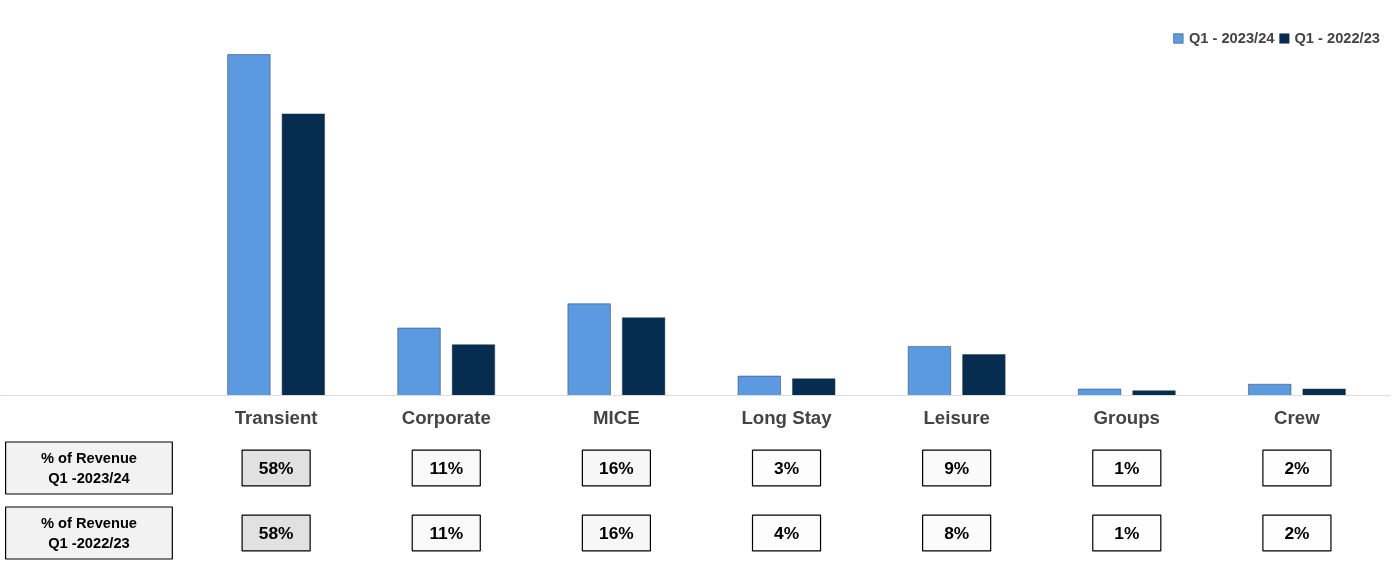 The image size is (1395, 586). Describe the element at coordinates (787, 468) in the screenshot. I see `data-label: 3%` at that location.